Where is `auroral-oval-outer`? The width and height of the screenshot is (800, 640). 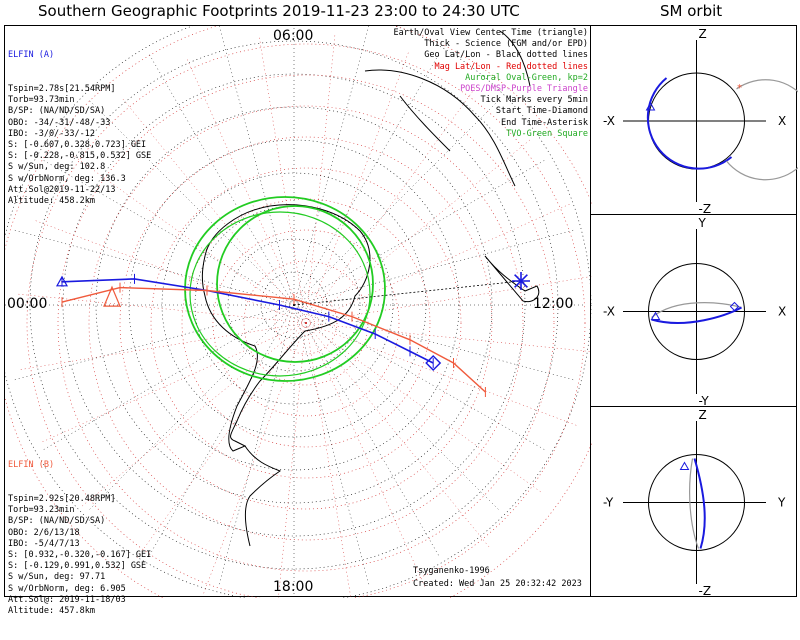 auroral-oval-outer is located at coordinates (285, 289).